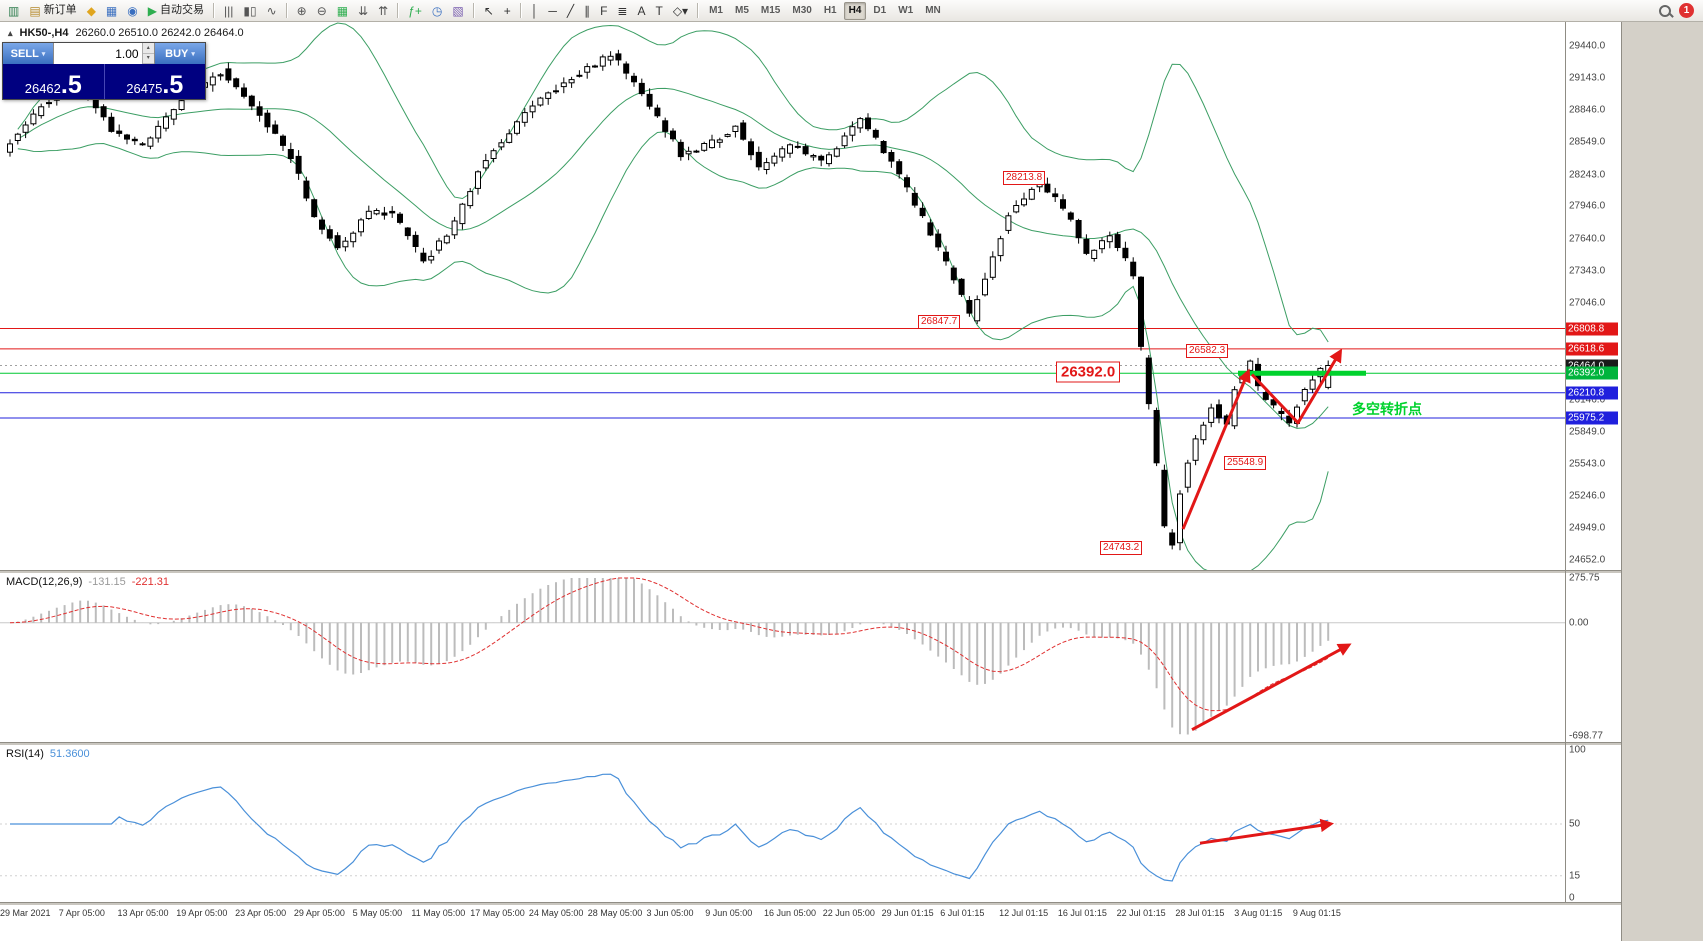 The height and width of the screenshot is (941, 1703). What do you see at coordinates (1686, 10) in the screenshot?
I see `notification-badge: 1` at bounding box center [1686, 10].